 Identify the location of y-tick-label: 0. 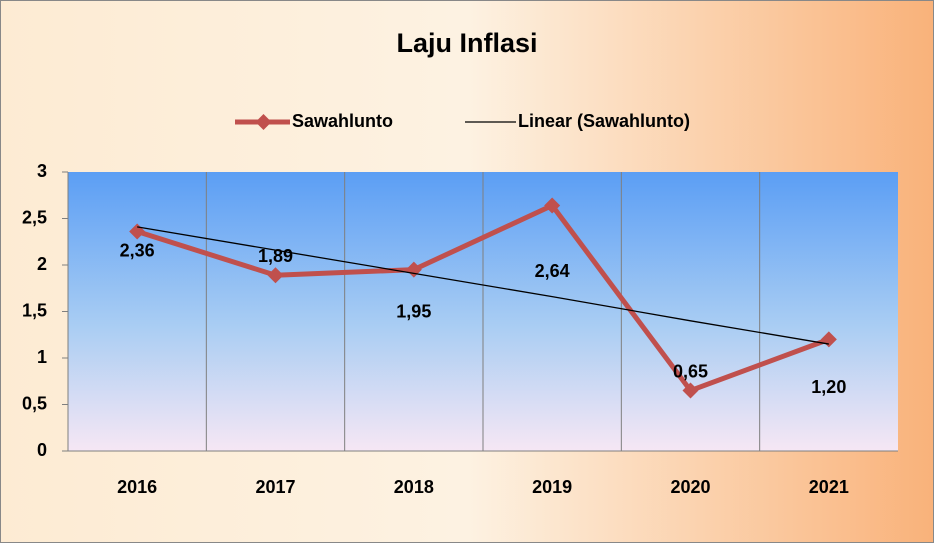
(42, 450).